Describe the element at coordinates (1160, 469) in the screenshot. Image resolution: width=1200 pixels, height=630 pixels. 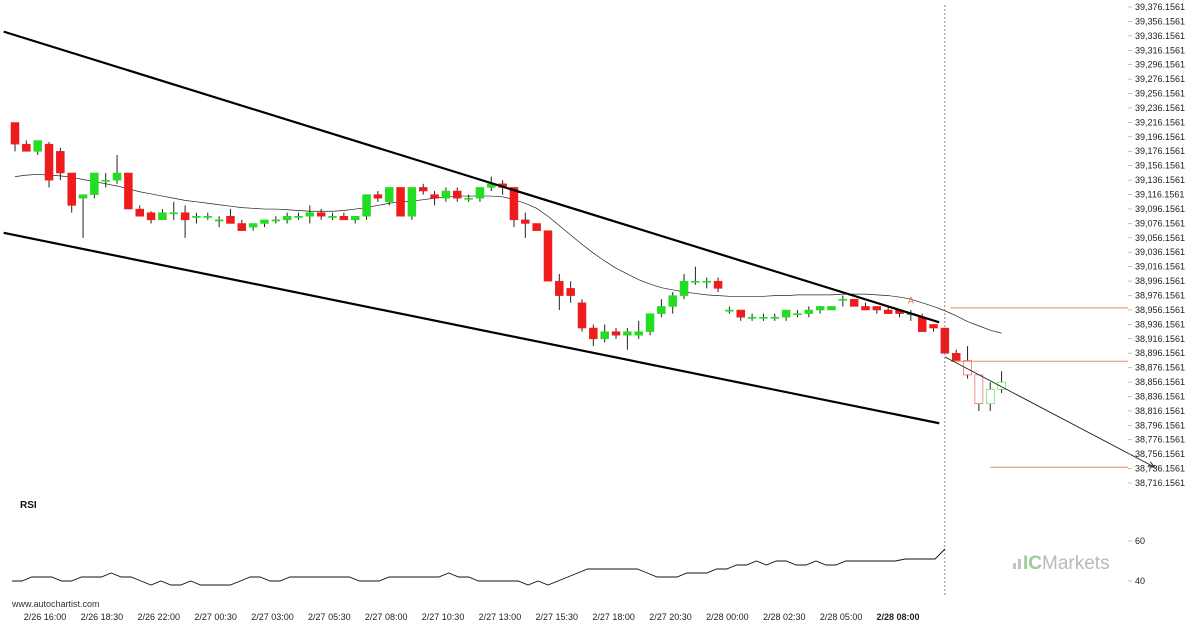
I see `price-tick-label: 38,736.1561` at that location.